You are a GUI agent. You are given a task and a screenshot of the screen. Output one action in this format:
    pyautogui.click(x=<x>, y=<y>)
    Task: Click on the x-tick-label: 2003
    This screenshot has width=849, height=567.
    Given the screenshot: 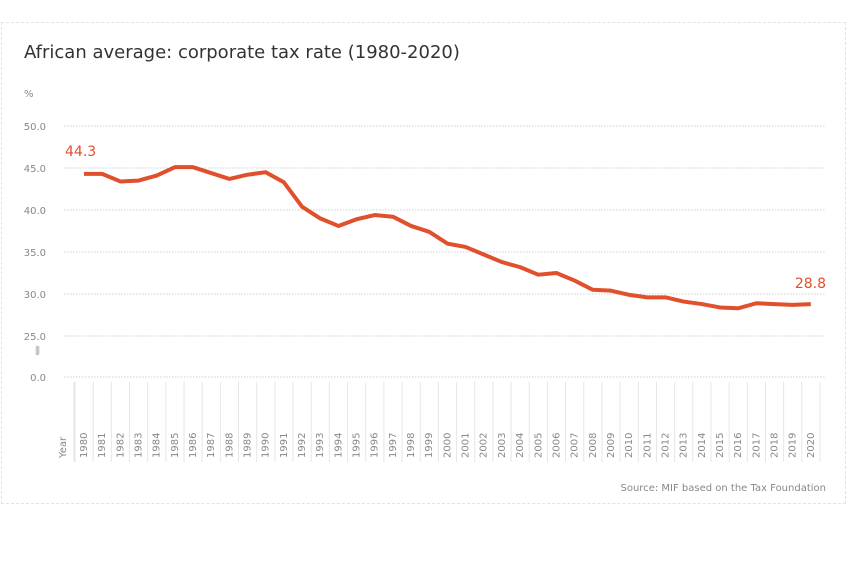 What is the action you would take?
    pyautogui.click(x=502, y=445)
    